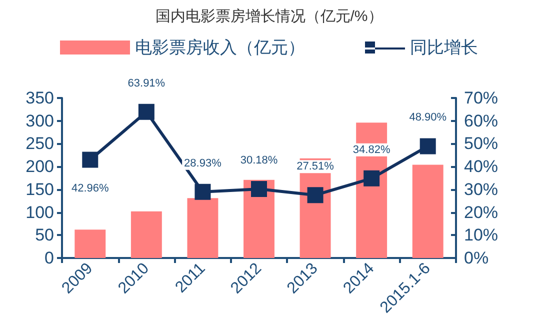 Image resolution: width=538 pixels, height=328 pixels. Describe the element at coordinates (147, 83) in the screenshot. I see `data-label: 63.91%` at that location.